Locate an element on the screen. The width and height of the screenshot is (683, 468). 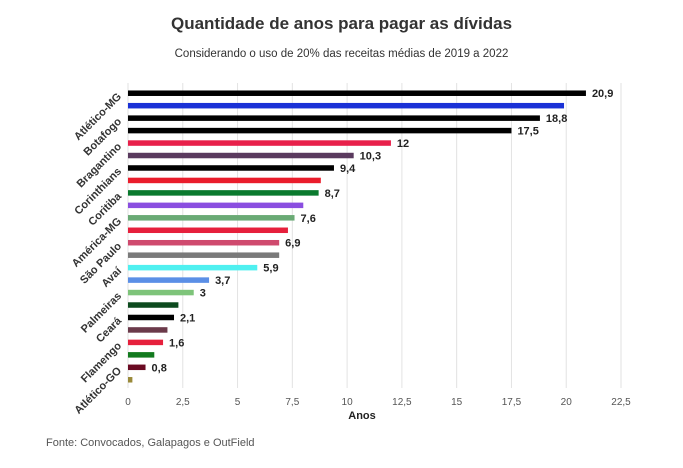
x-tick-label: 17,5 is located at coordinates (512, 402).